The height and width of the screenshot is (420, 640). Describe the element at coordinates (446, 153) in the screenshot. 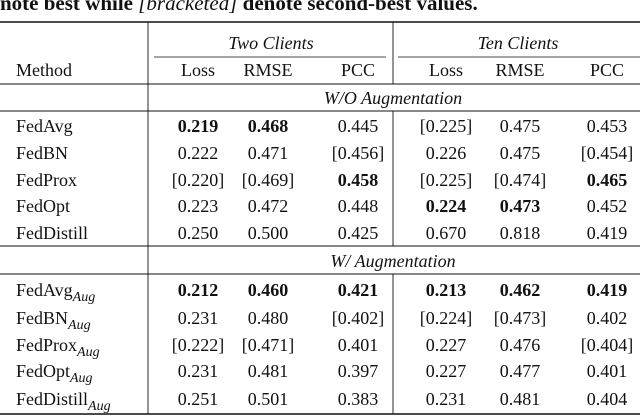

I see `cell-value: 0.226` at that location.